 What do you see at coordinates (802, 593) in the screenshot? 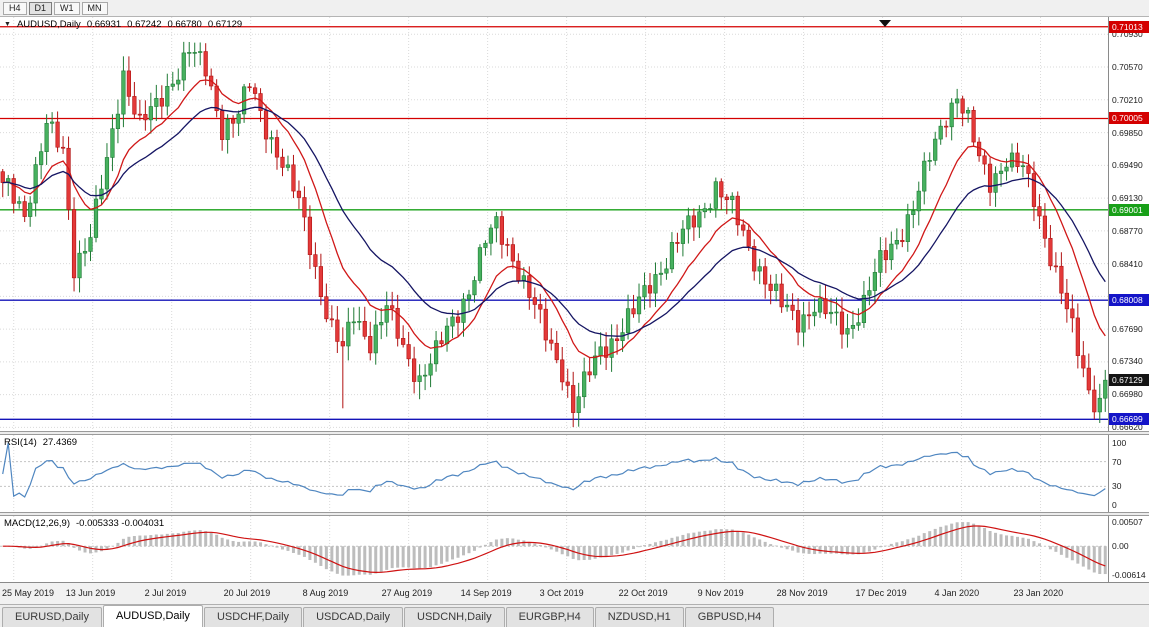
I see `date-label: 28 Nov 2019` at bounding box center [802, 593].